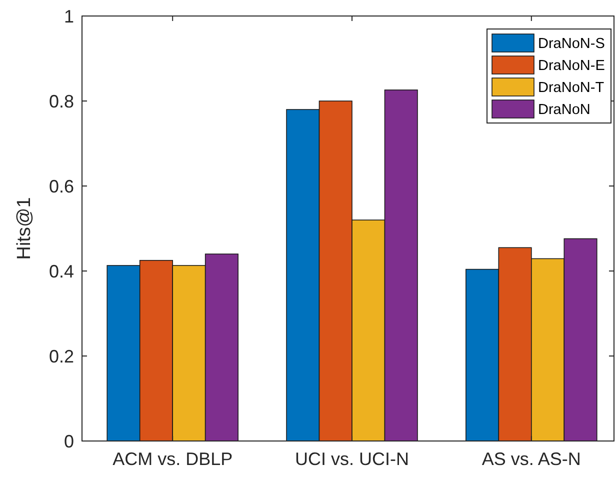 The width and height of the screenshot is (616, 477). What do you see at coordinates (69, 441) in the screenshot?
I see `y-tick-label: 0` at bounding box center [69, 441].